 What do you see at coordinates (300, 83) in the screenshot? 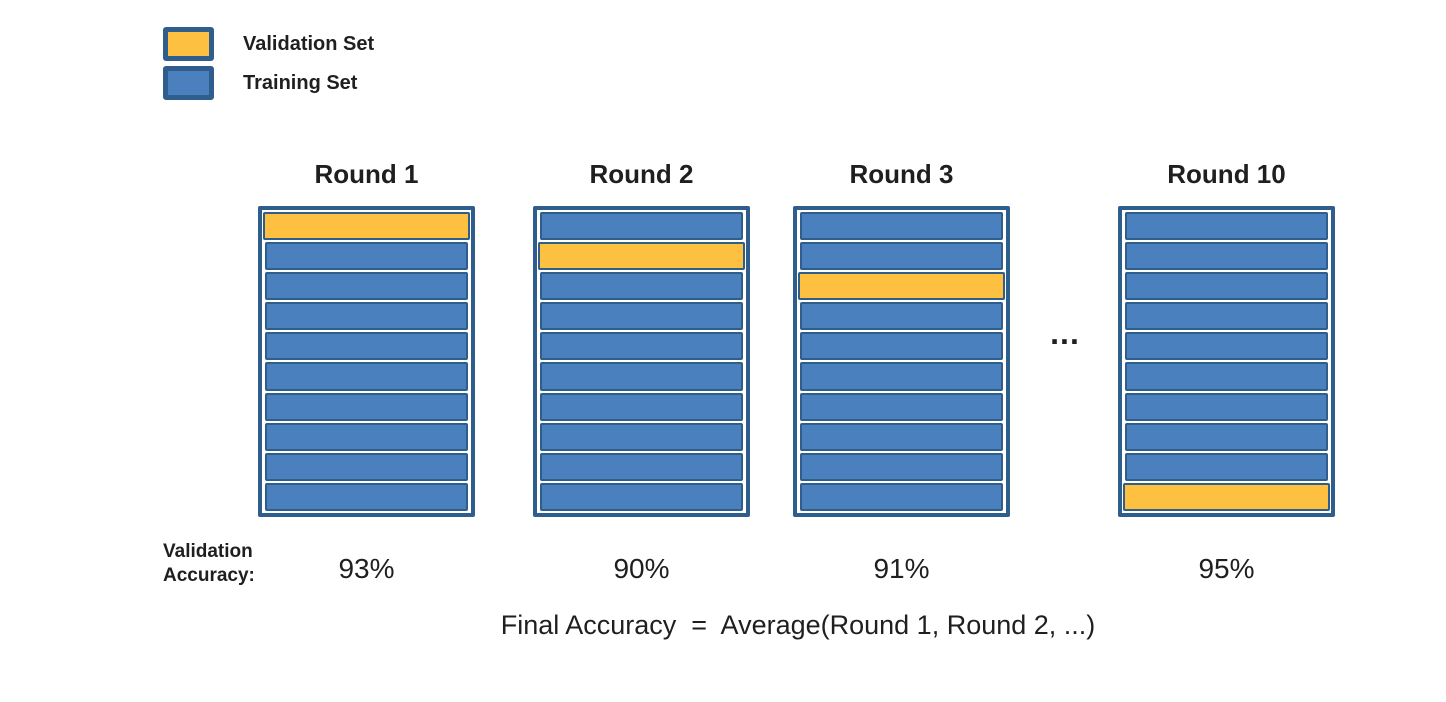
I see `legend-label-training: Training Set` at bounding box center [300, 83].